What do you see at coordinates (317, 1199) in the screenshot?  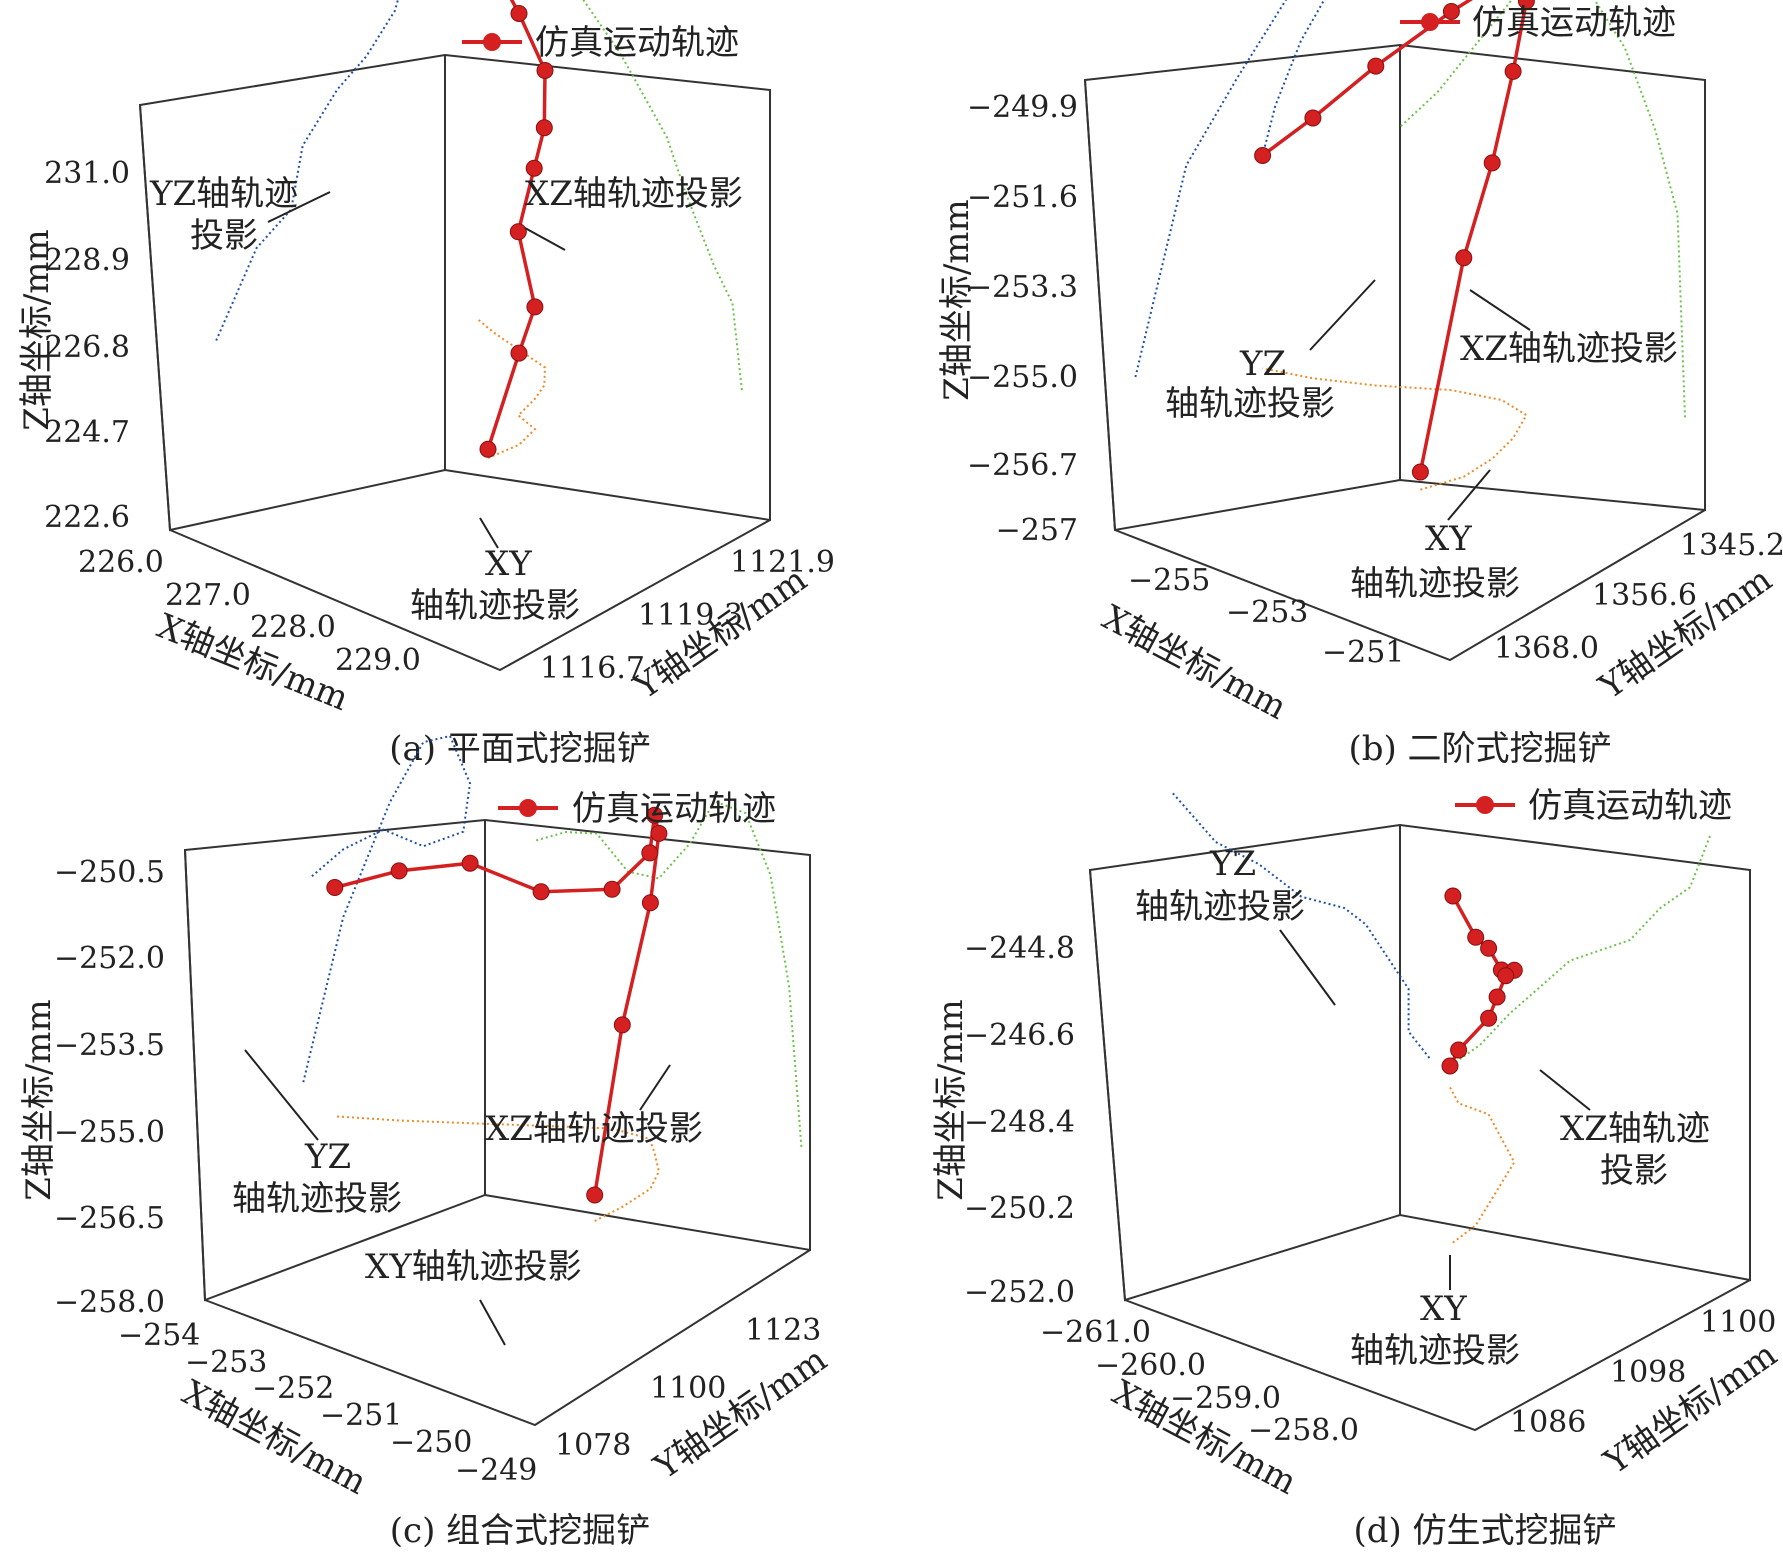 I see `panel-c-yz-label-2: 轴轨迹投影` at bounding box center [317, 1199].